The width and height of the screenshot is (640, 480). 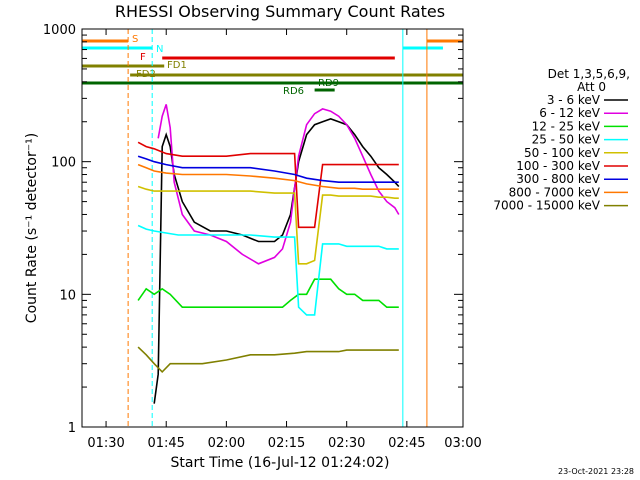 What do you see at coordinates (591, 87) in the screenshot?
I see `legend-title-2: Att 0` at bounding box center [591, 87].